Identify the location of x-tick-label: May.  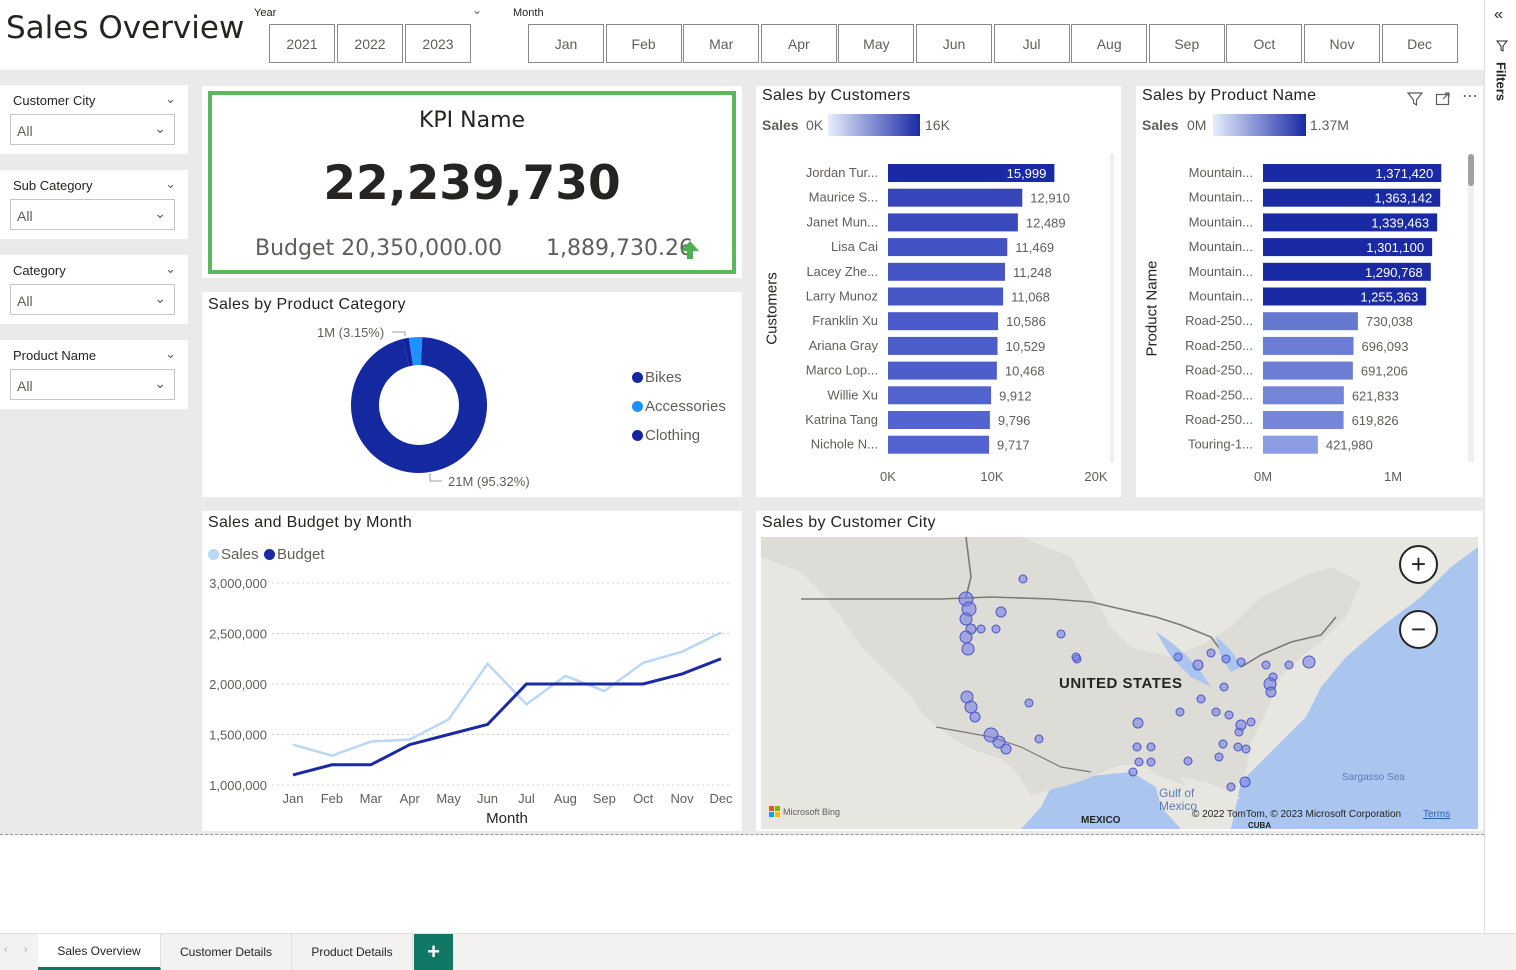
(448, 798).